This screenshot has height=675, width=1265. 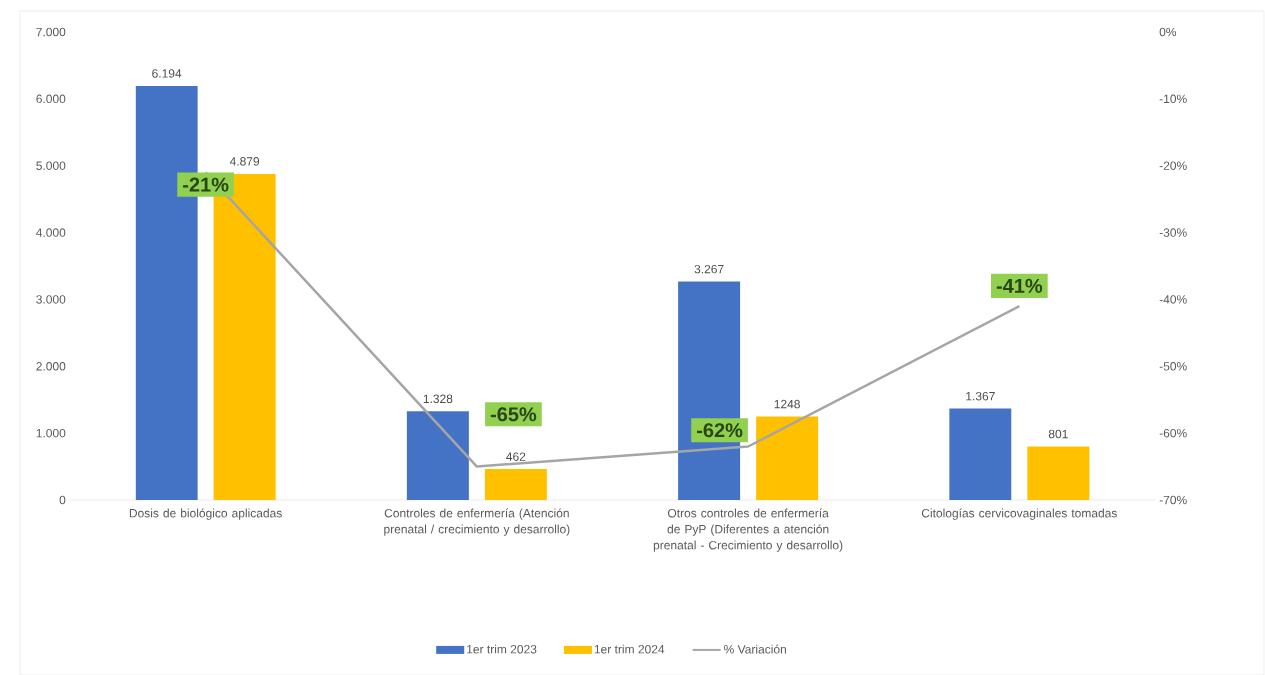 I want to click on y2-tick-label: -50%, so click(x=1173, y=366).